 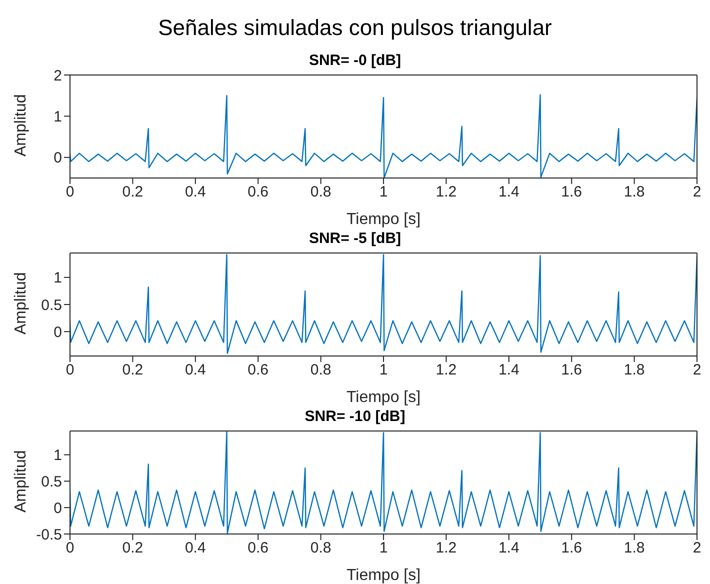 I want to click on y-tick-label: -0.5, so click(x=49, y=535).